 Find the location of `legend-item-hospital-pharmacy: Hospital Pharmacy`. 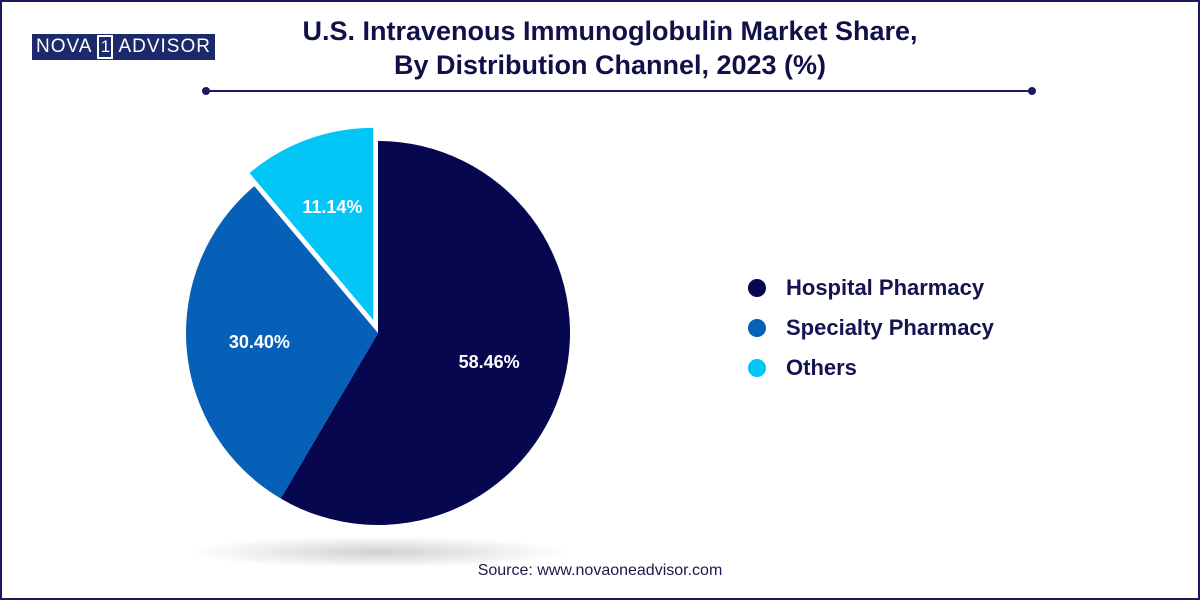

legend-item-hospital-pharmacy: Hospital Pharmacy is located at coordinates (871, 288).